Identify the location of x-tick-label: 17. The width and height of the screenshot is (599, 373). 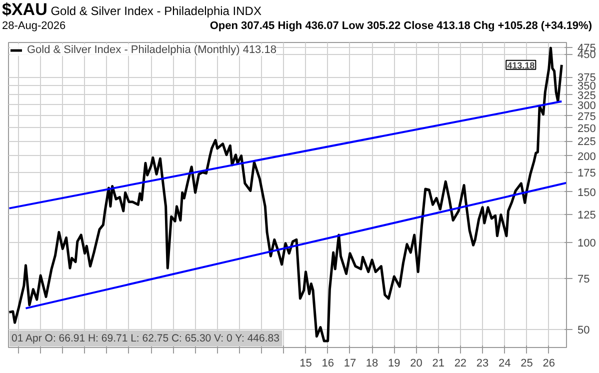
(350, 364).